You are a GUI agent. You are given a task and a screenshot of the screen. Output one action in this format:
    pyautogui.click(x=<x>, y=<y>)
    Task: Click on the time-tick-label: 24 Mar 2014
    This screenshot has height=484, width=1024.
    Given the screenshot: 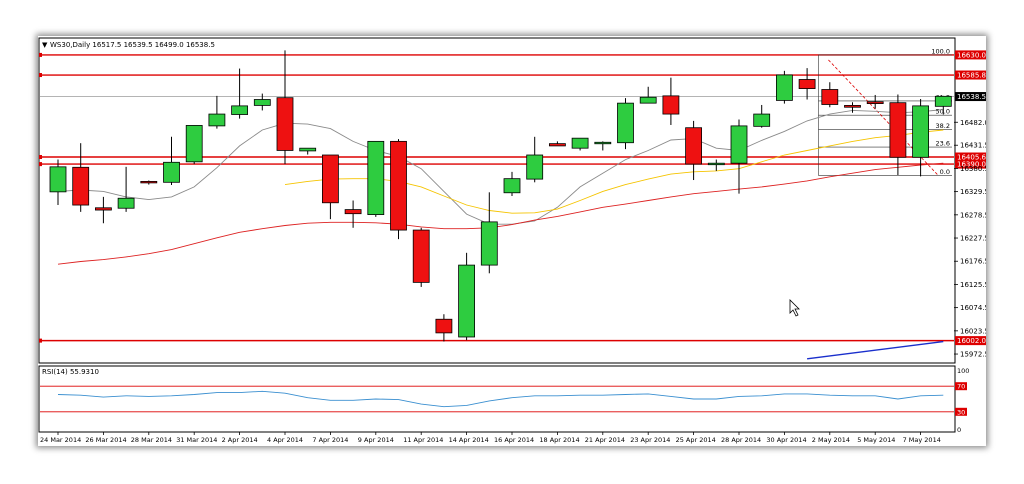 What is the action you would take?
    pyautogui.click(x=60, y=440)
    